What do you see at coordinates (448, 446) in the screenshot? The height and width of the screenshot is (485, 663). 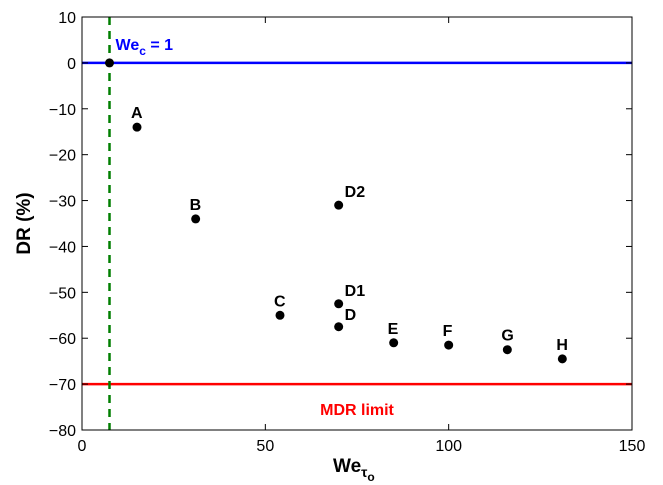 I see `x-tick-label: 100` at bounding box center [448, 446].